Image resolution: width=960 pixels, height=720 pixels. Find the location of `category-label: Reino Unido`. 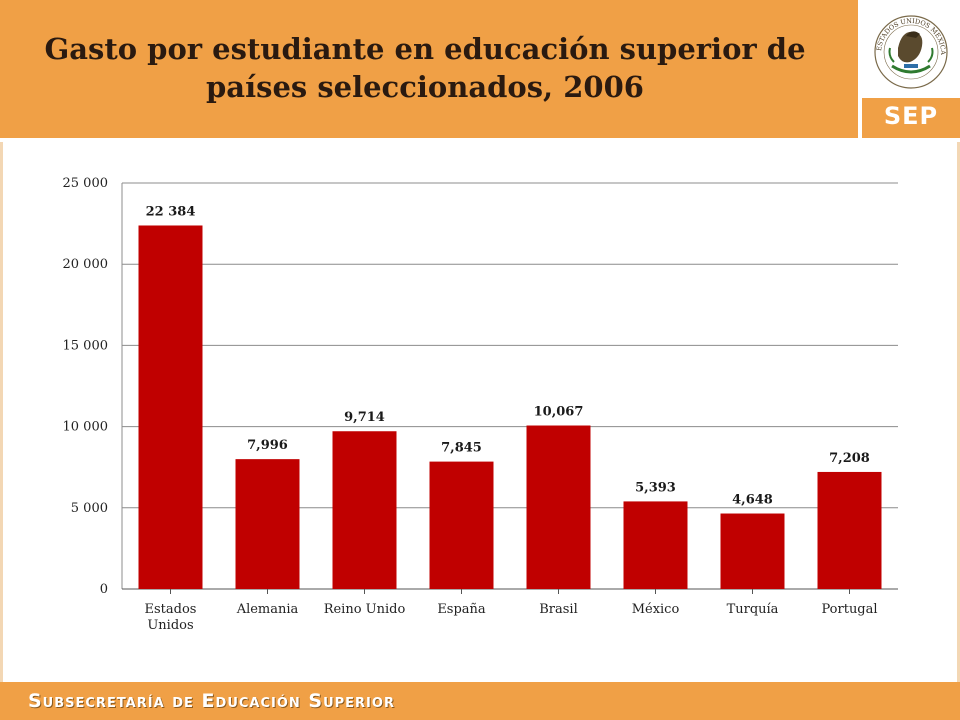

category-label: Reino Unido is located at coordinates (365, 609).